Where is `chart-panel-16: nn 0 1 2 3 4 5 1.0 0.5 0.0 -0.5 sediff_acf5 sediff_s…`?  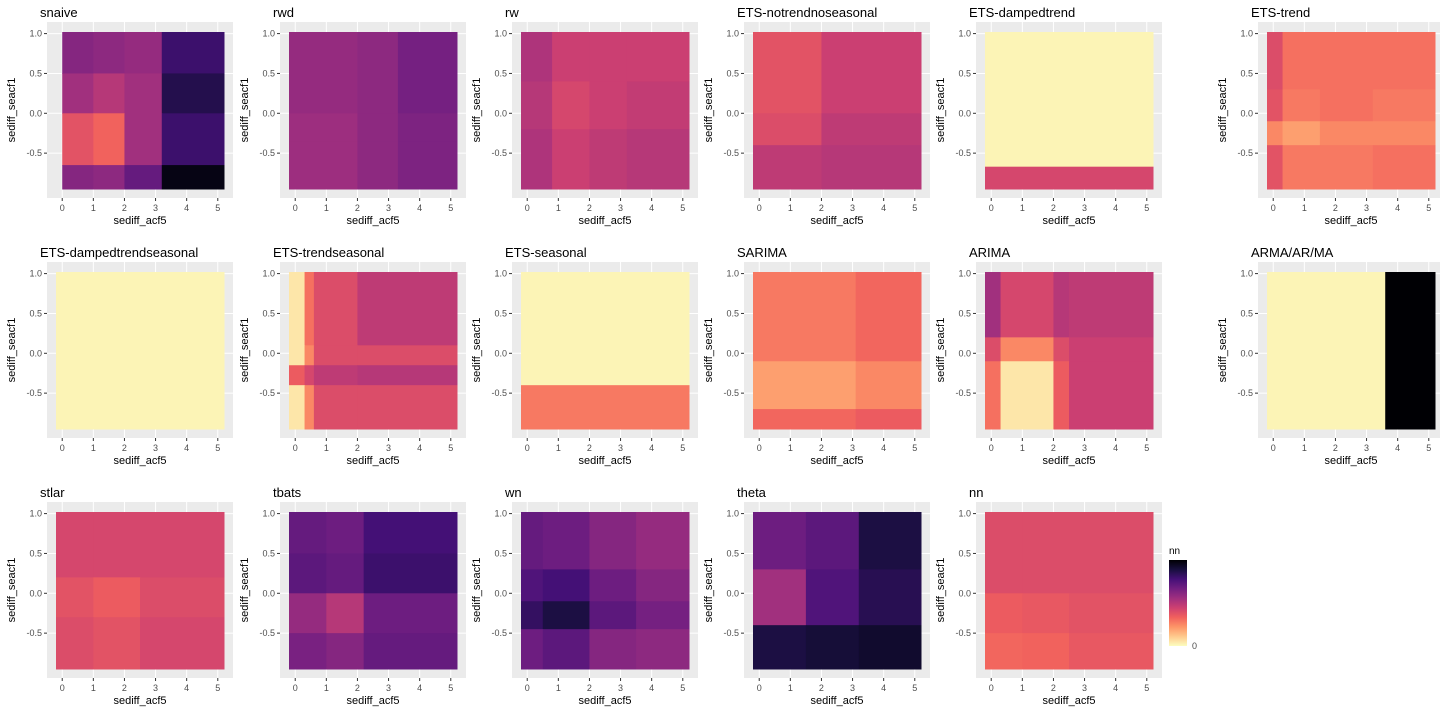 chart-panel-16: nn 0 1 2 3 4 5 1.0 0.5 0.0 -0.5 sediff_acf5 sediff_s… is located at coordinates (1048, 596).